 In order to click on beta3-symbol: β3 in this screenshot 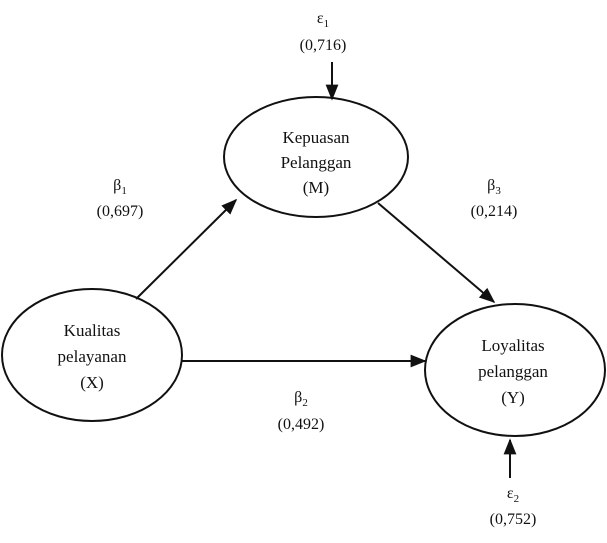, I will do `click(494, 187)`.